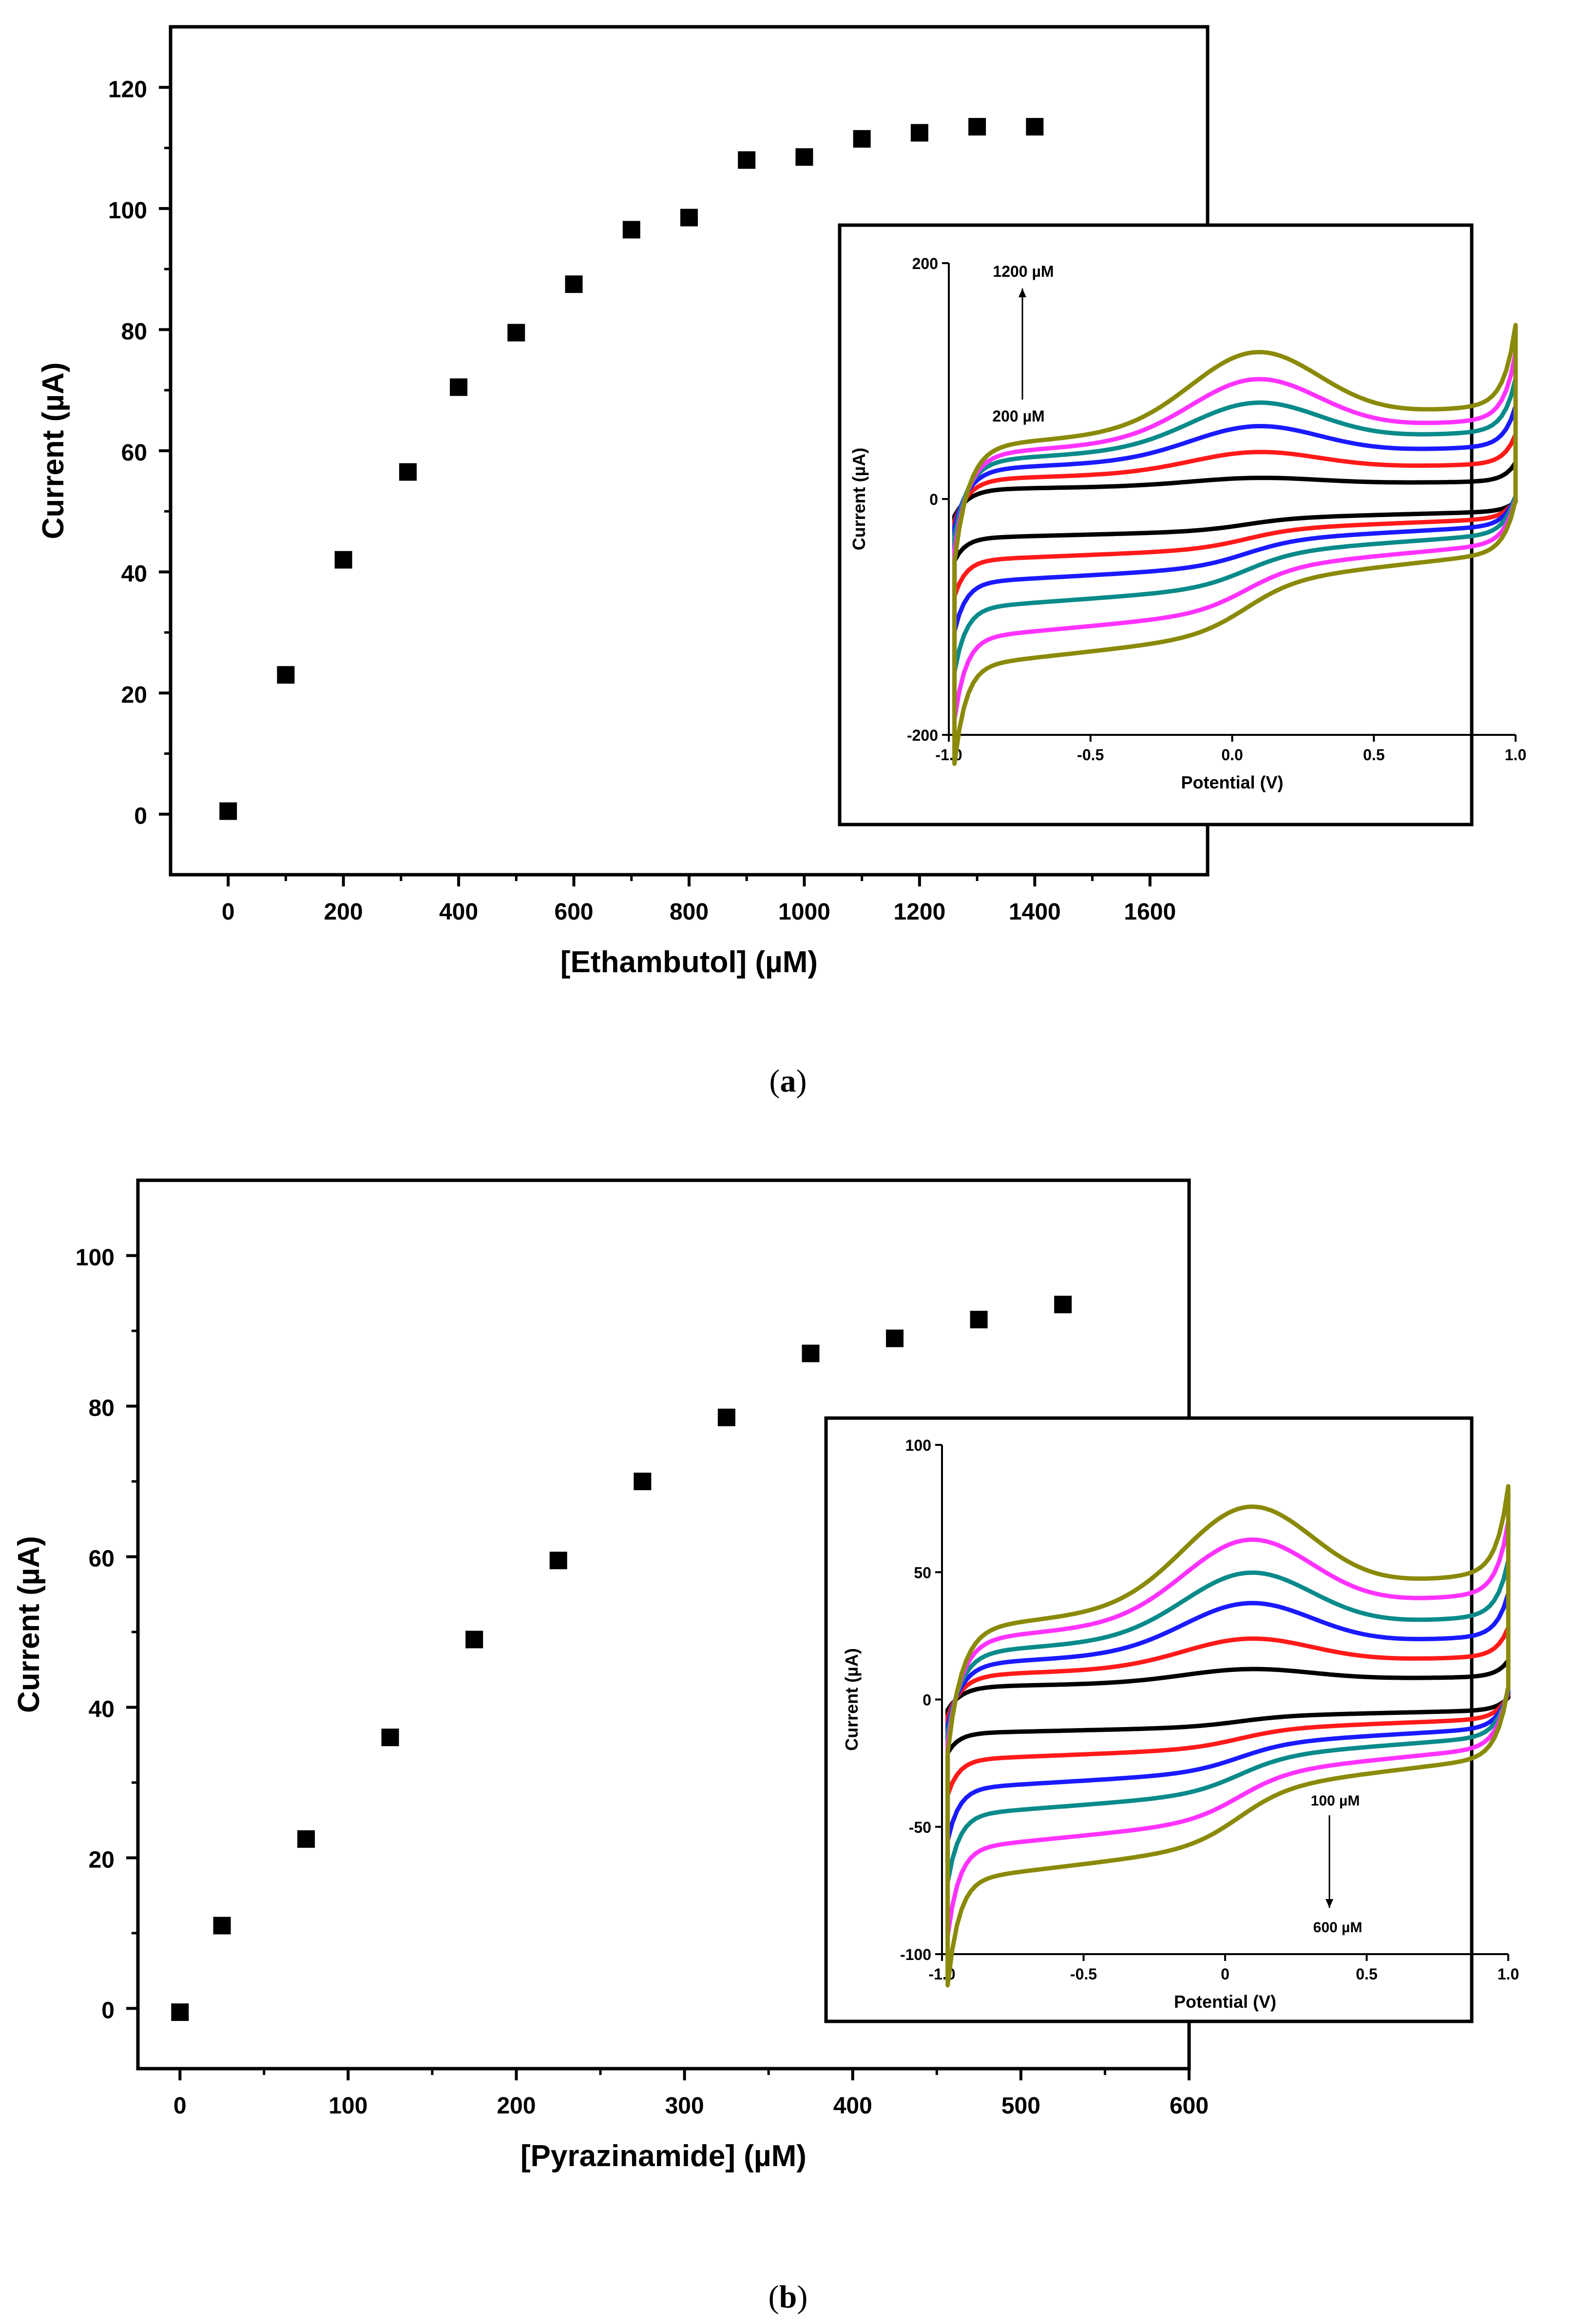  Describe the element at coordinates (774, 2297) in the screenshot. I see `panel-b-caption-open: (` at that location.